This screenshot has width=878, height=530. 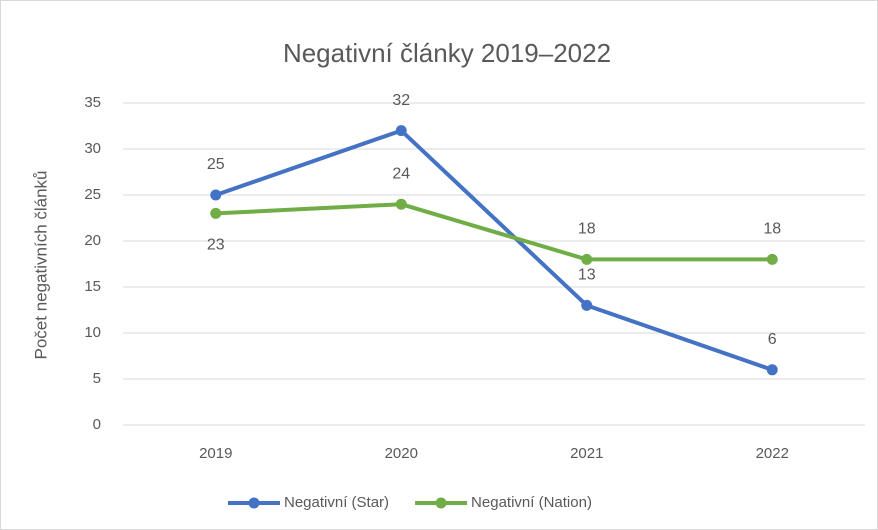 What do you see at coordinates (92, 240) in the screenshot?
I see `y-tick-label: 20` at bounding box center [92, 240].